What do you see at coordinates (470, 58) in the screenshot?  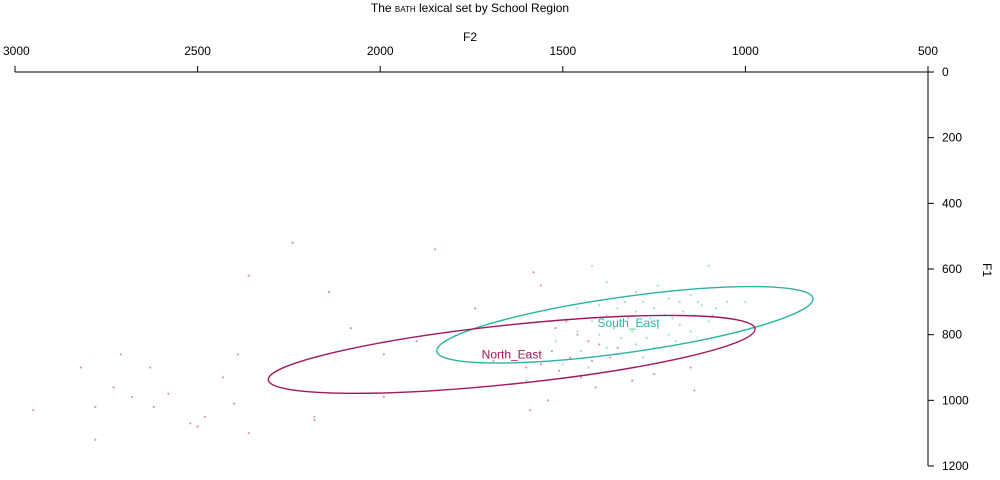 I see `x-axis-ticks: 3000 2500 2000 1500 1000 500` at bounding box center [470, 58].